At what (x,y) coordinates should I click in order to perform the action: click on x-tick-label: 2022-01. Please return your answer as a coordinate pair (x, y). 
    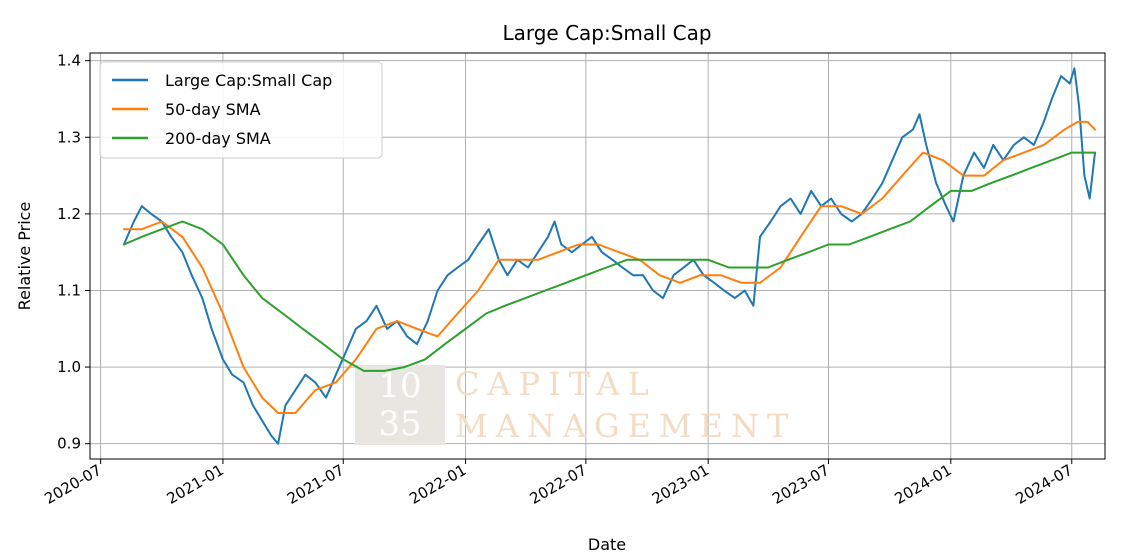
    Looking at the image, I should click on (437, 484).